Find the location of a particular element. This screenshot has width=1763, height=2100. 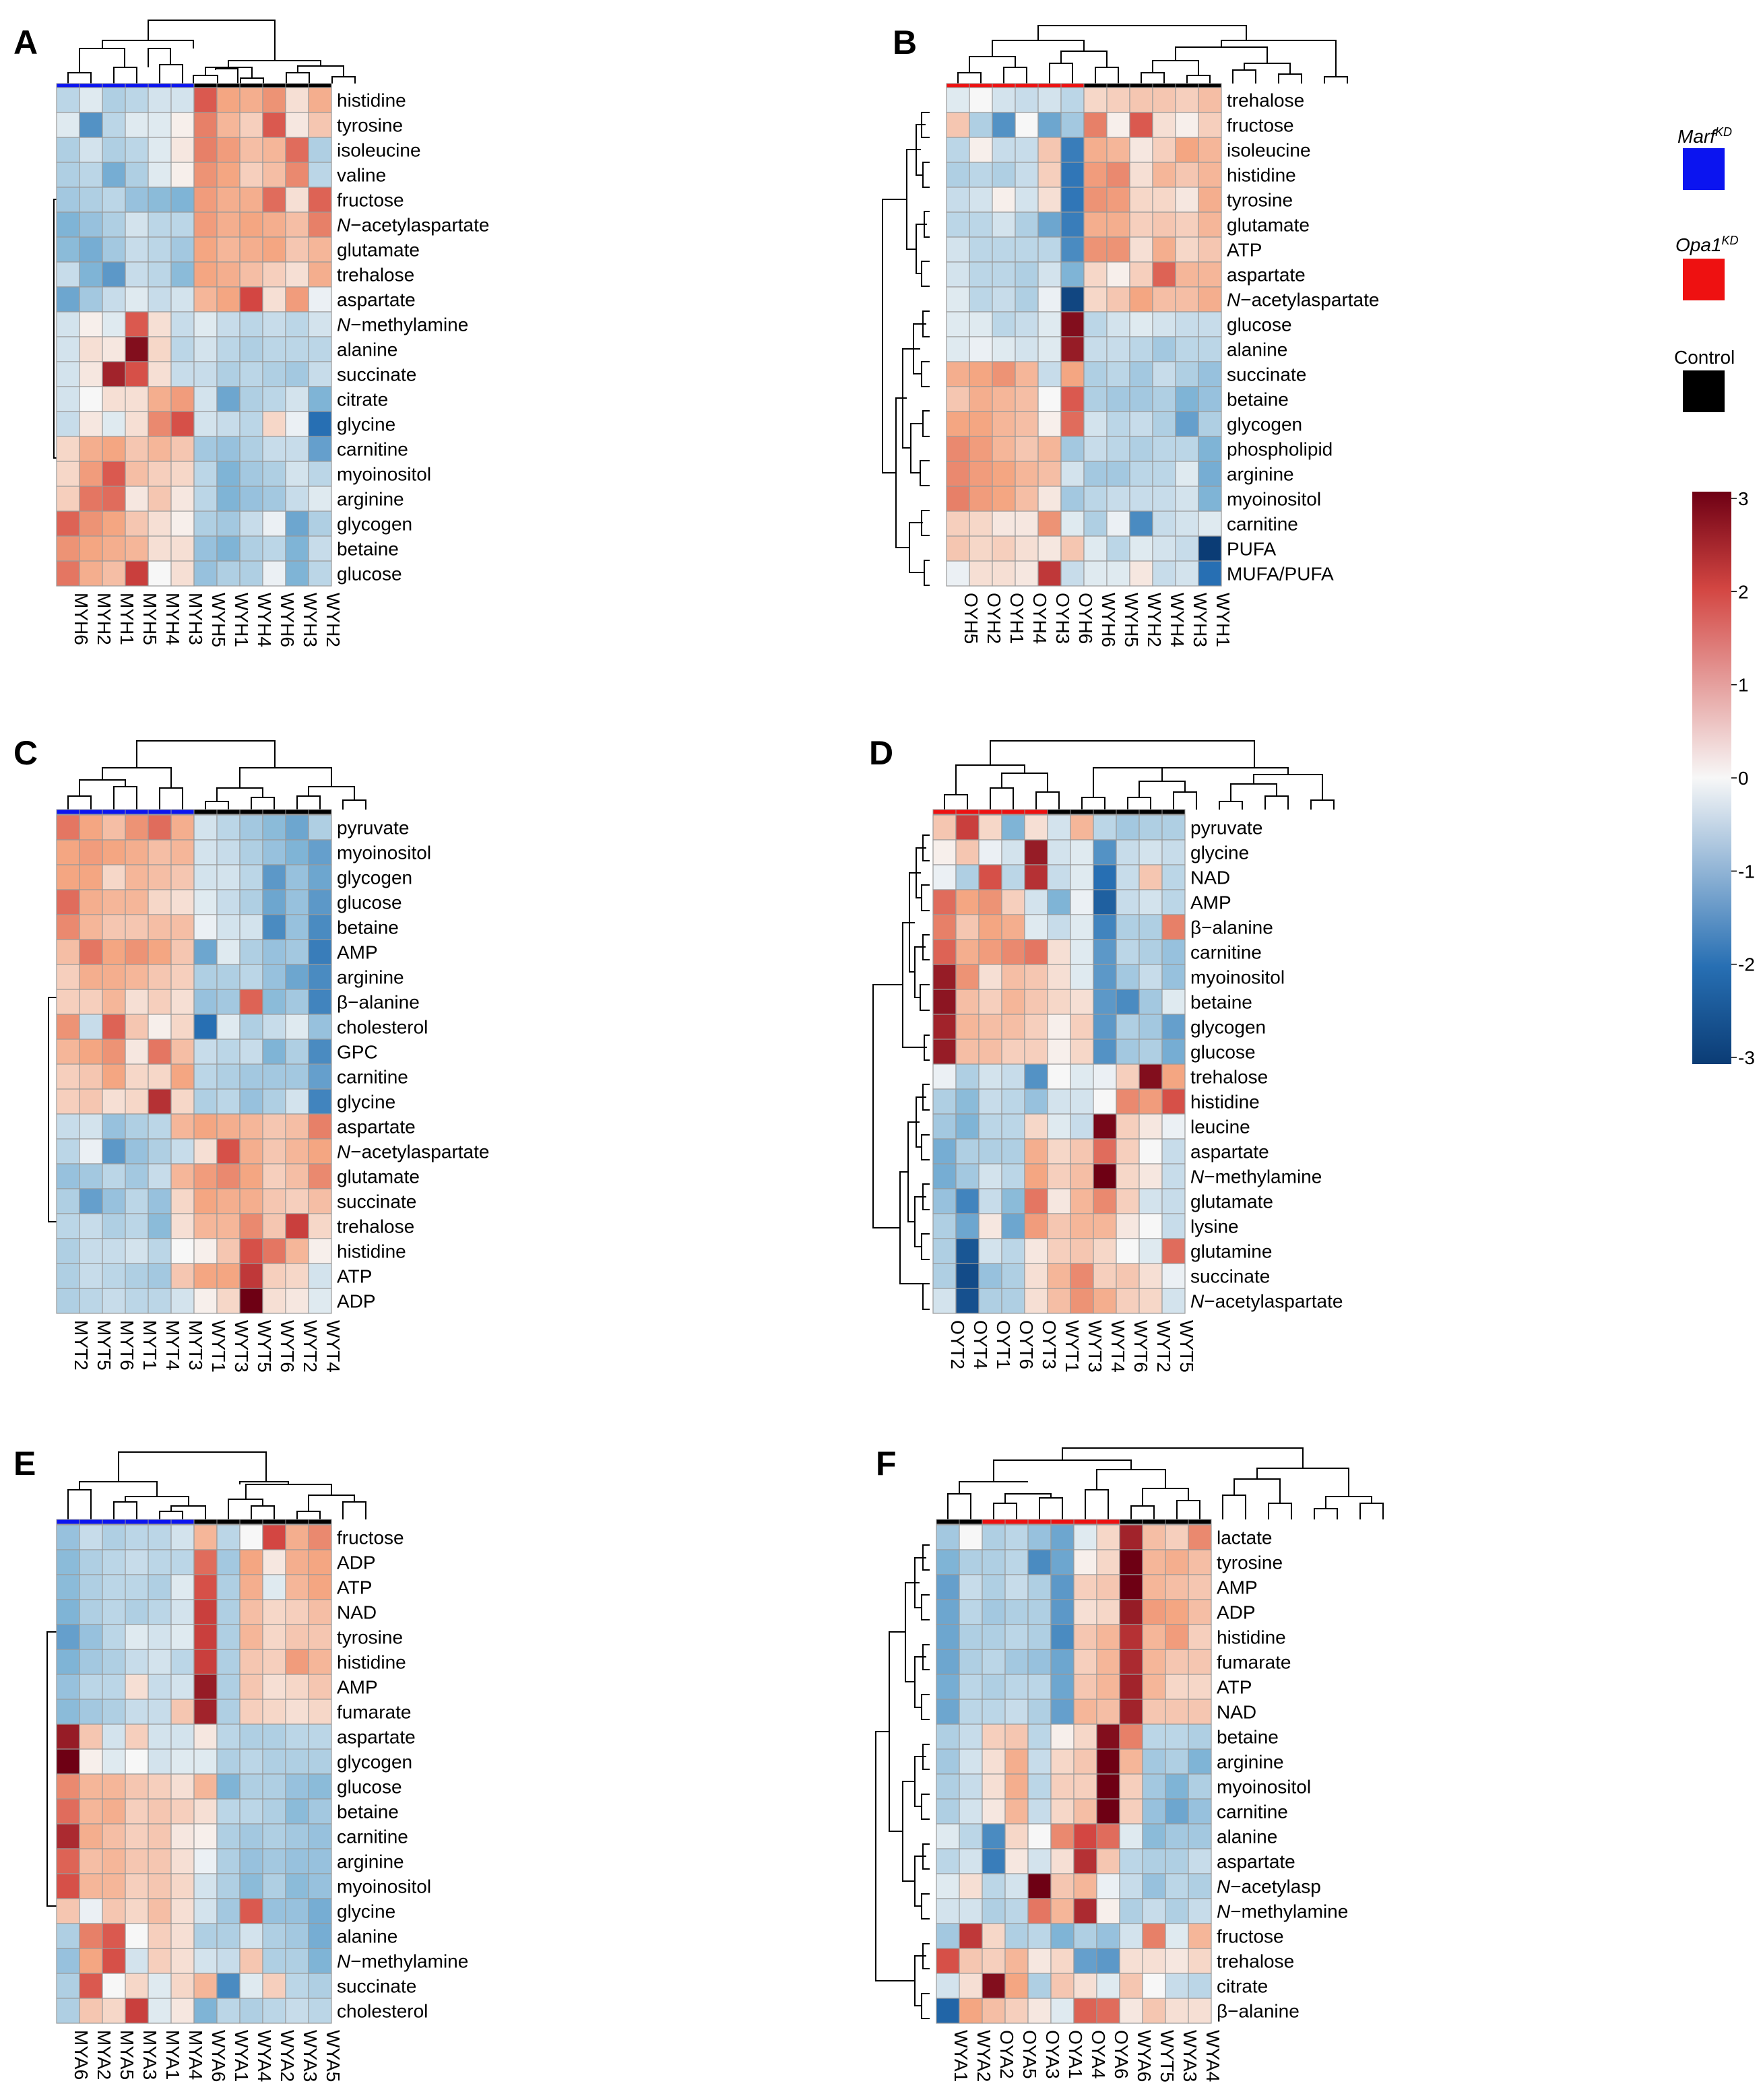

row-label: AMP is located at coordinates (357, 1687).